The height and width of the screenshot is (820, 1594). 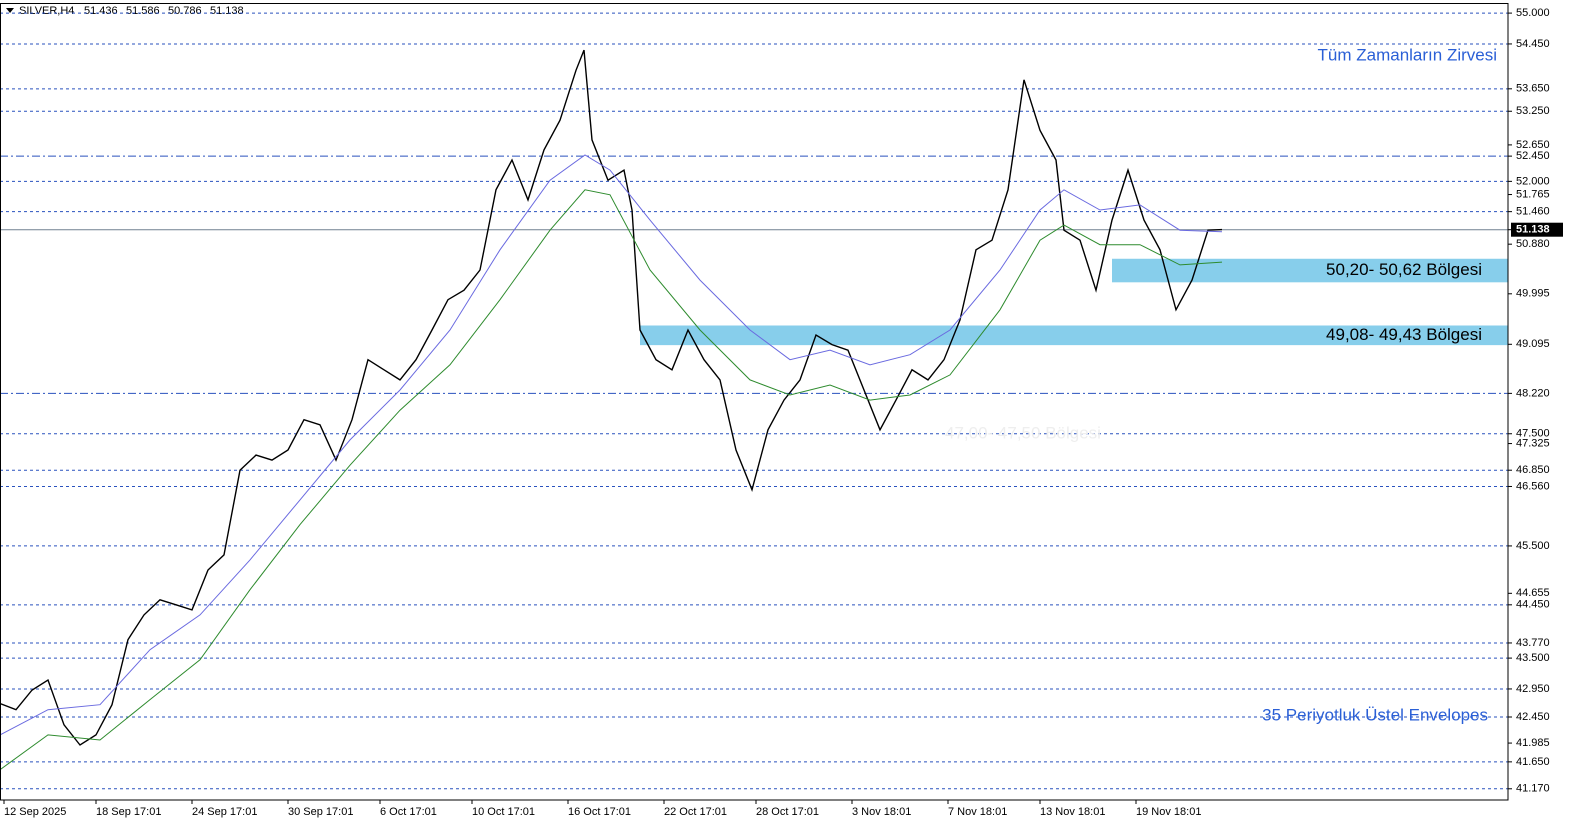 What do you see at coordinates (695, 812) in the screenshot?
I see `x-tick-label: 22 Oct 17:01` at bounding box center [695, 812].